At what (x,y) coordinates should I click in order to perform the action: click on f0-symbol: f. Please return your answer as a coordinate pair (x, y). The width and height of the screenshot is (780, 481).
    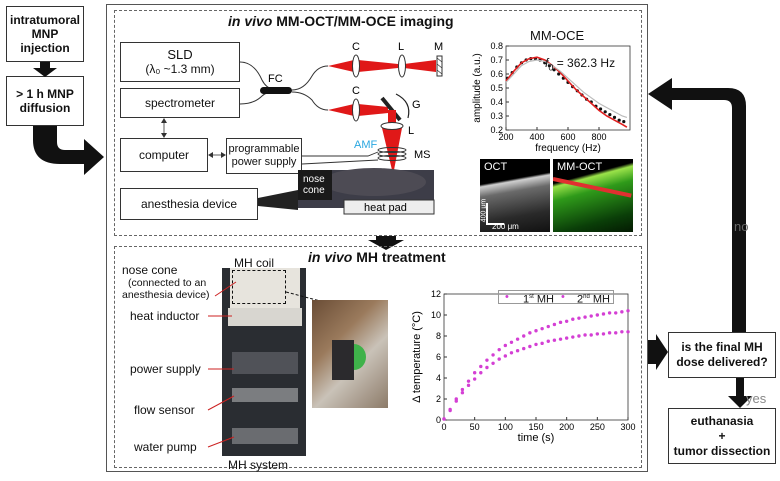
    Looking at the image, I should click on (547, 63).